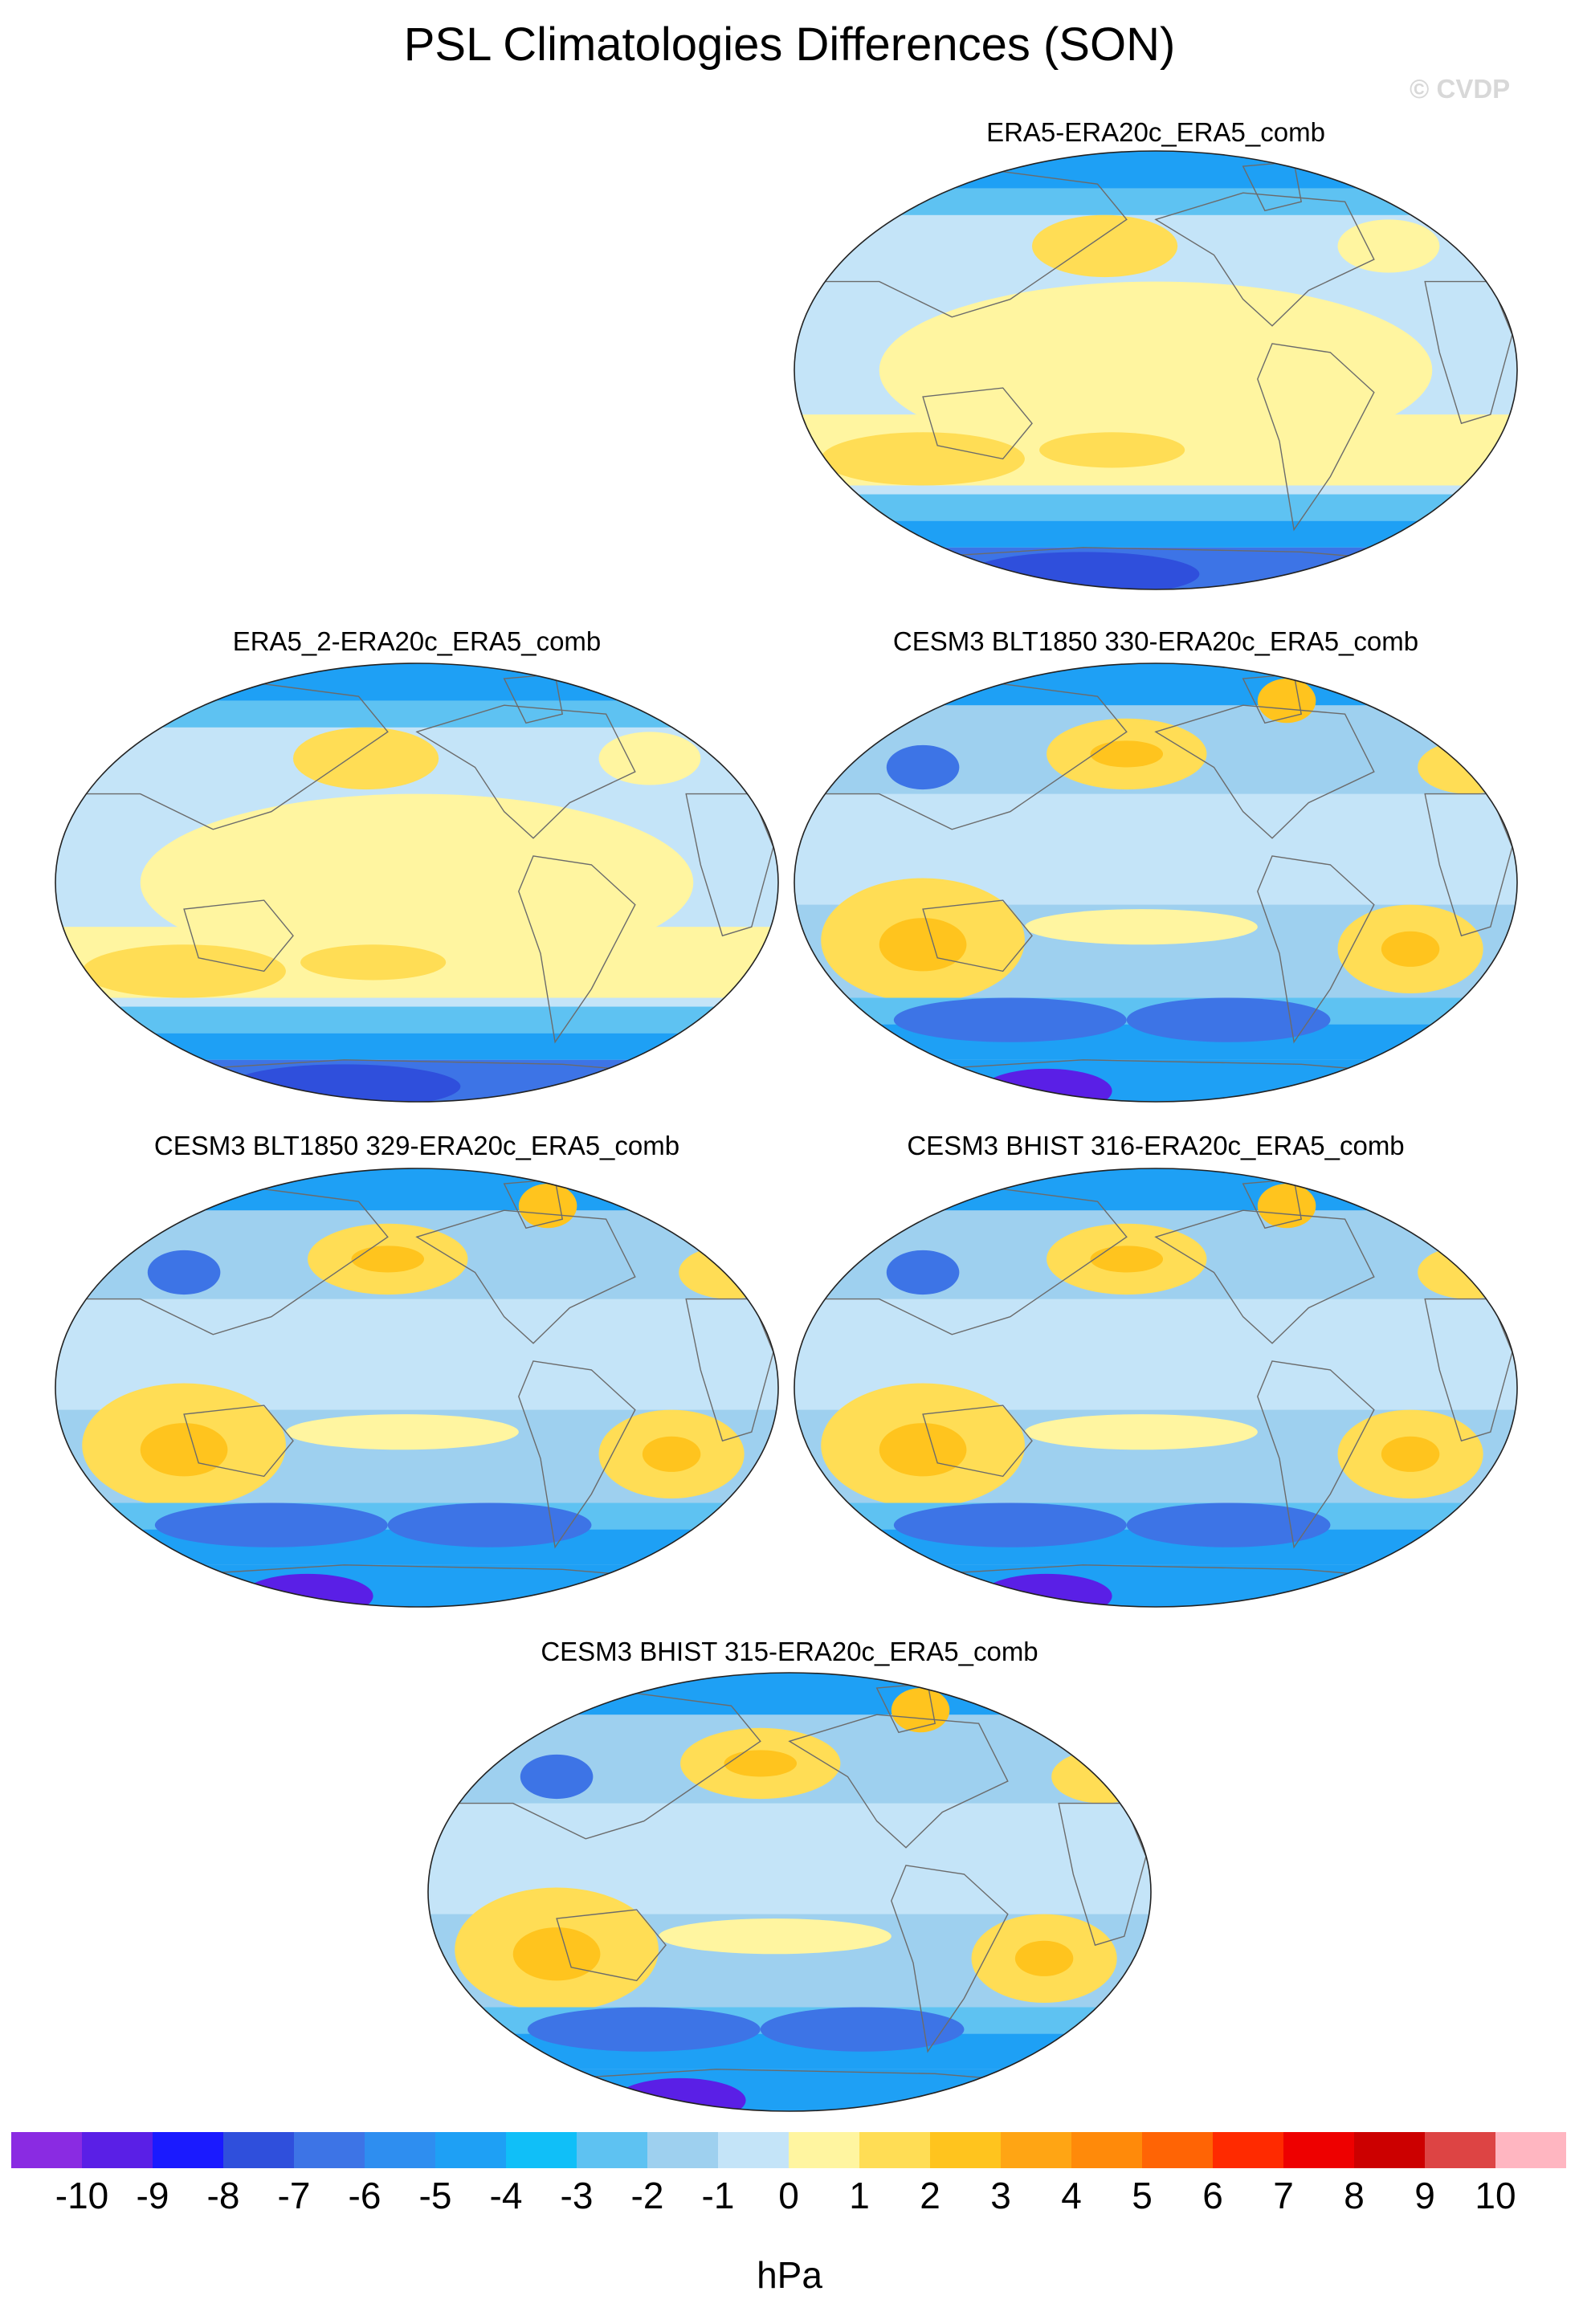 The image size is (1579, 2324). Describe the element at coordinates (718, 2195) in the screenshot. I see `colorbar-tick-label: -1` at that location.